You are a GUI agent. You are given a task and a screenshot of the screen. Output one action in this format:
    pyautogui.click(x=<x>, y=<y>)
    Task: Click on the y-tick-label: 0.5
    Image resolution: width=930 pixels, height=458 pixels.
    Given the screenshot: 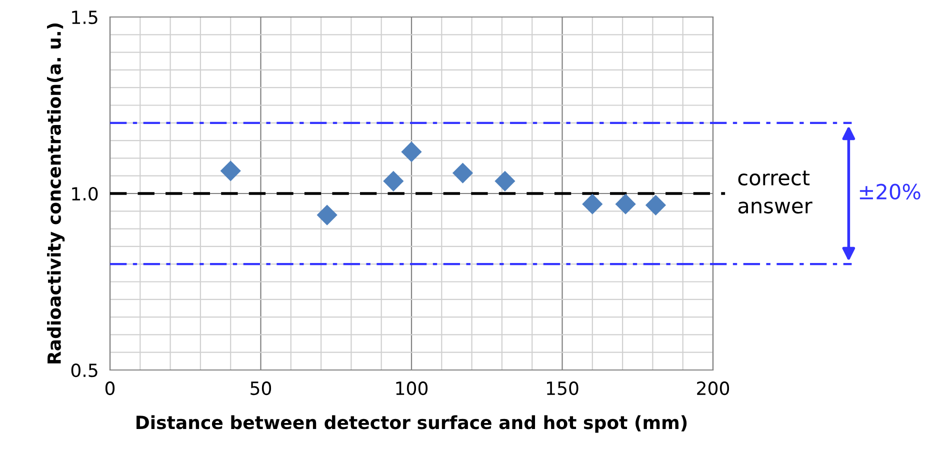 What is the action you would take?
    pyautogui.click(x=84, y=370)
    